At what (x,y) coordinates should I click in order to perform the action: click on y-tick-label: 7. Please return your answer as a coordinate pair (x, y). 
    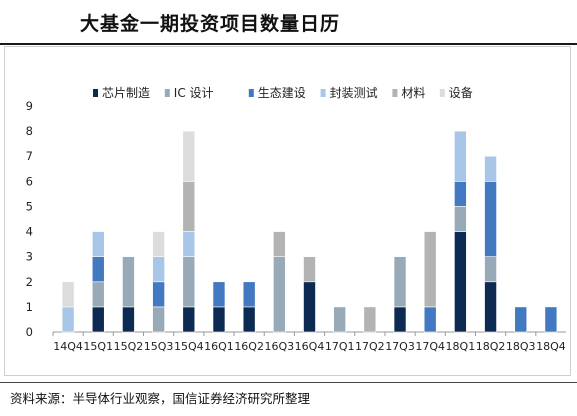
    Looking at the image, I should click on (29, 156).